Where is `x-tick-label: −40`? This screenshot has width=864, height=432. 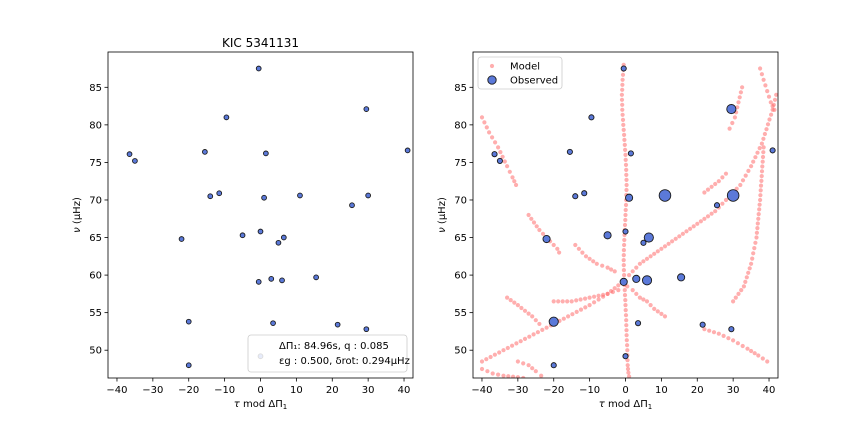 x-tick-label: −40 is located at coordinates (481, 390).